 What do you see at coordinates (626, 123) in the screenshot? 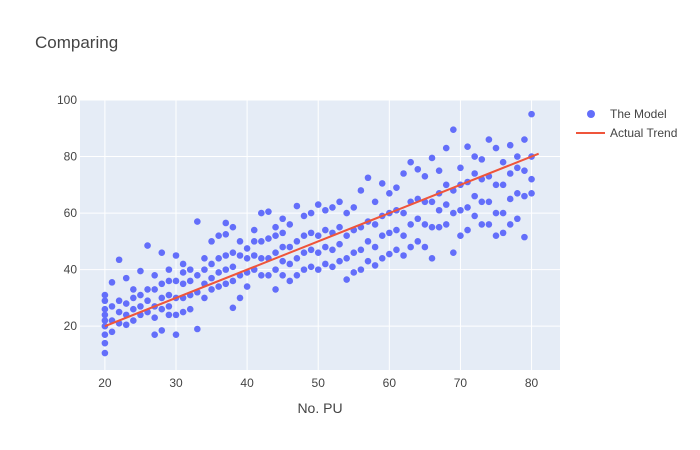
I see `legend: The Model Actual Trend` at bounding box center [626, 123].